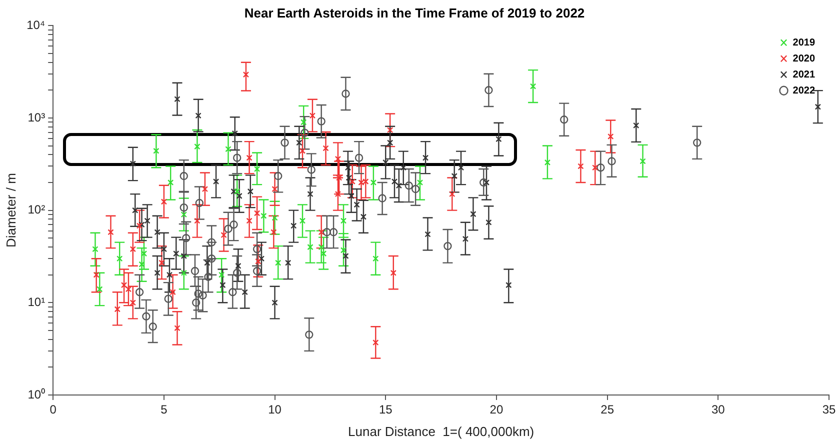 The width and height of the screenshot is (839, 444). I want to click on y-axis-title: Diameter / m, so click(10, 210).